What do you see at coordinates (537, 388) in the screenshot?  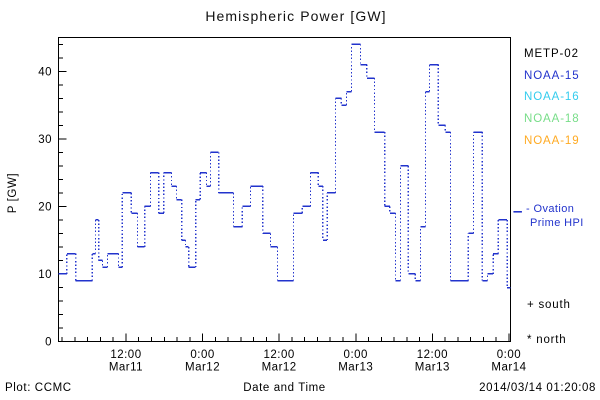 I see `footer-timestamp: 2014/03/14 01:20:08` at bounding box center [537, 388].